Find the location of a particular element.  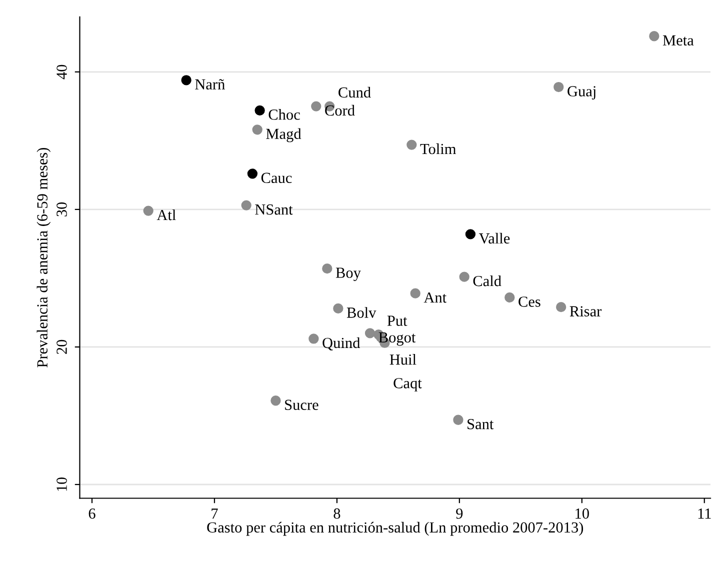

annotation: Guaj is located at coordinates (582, 93).